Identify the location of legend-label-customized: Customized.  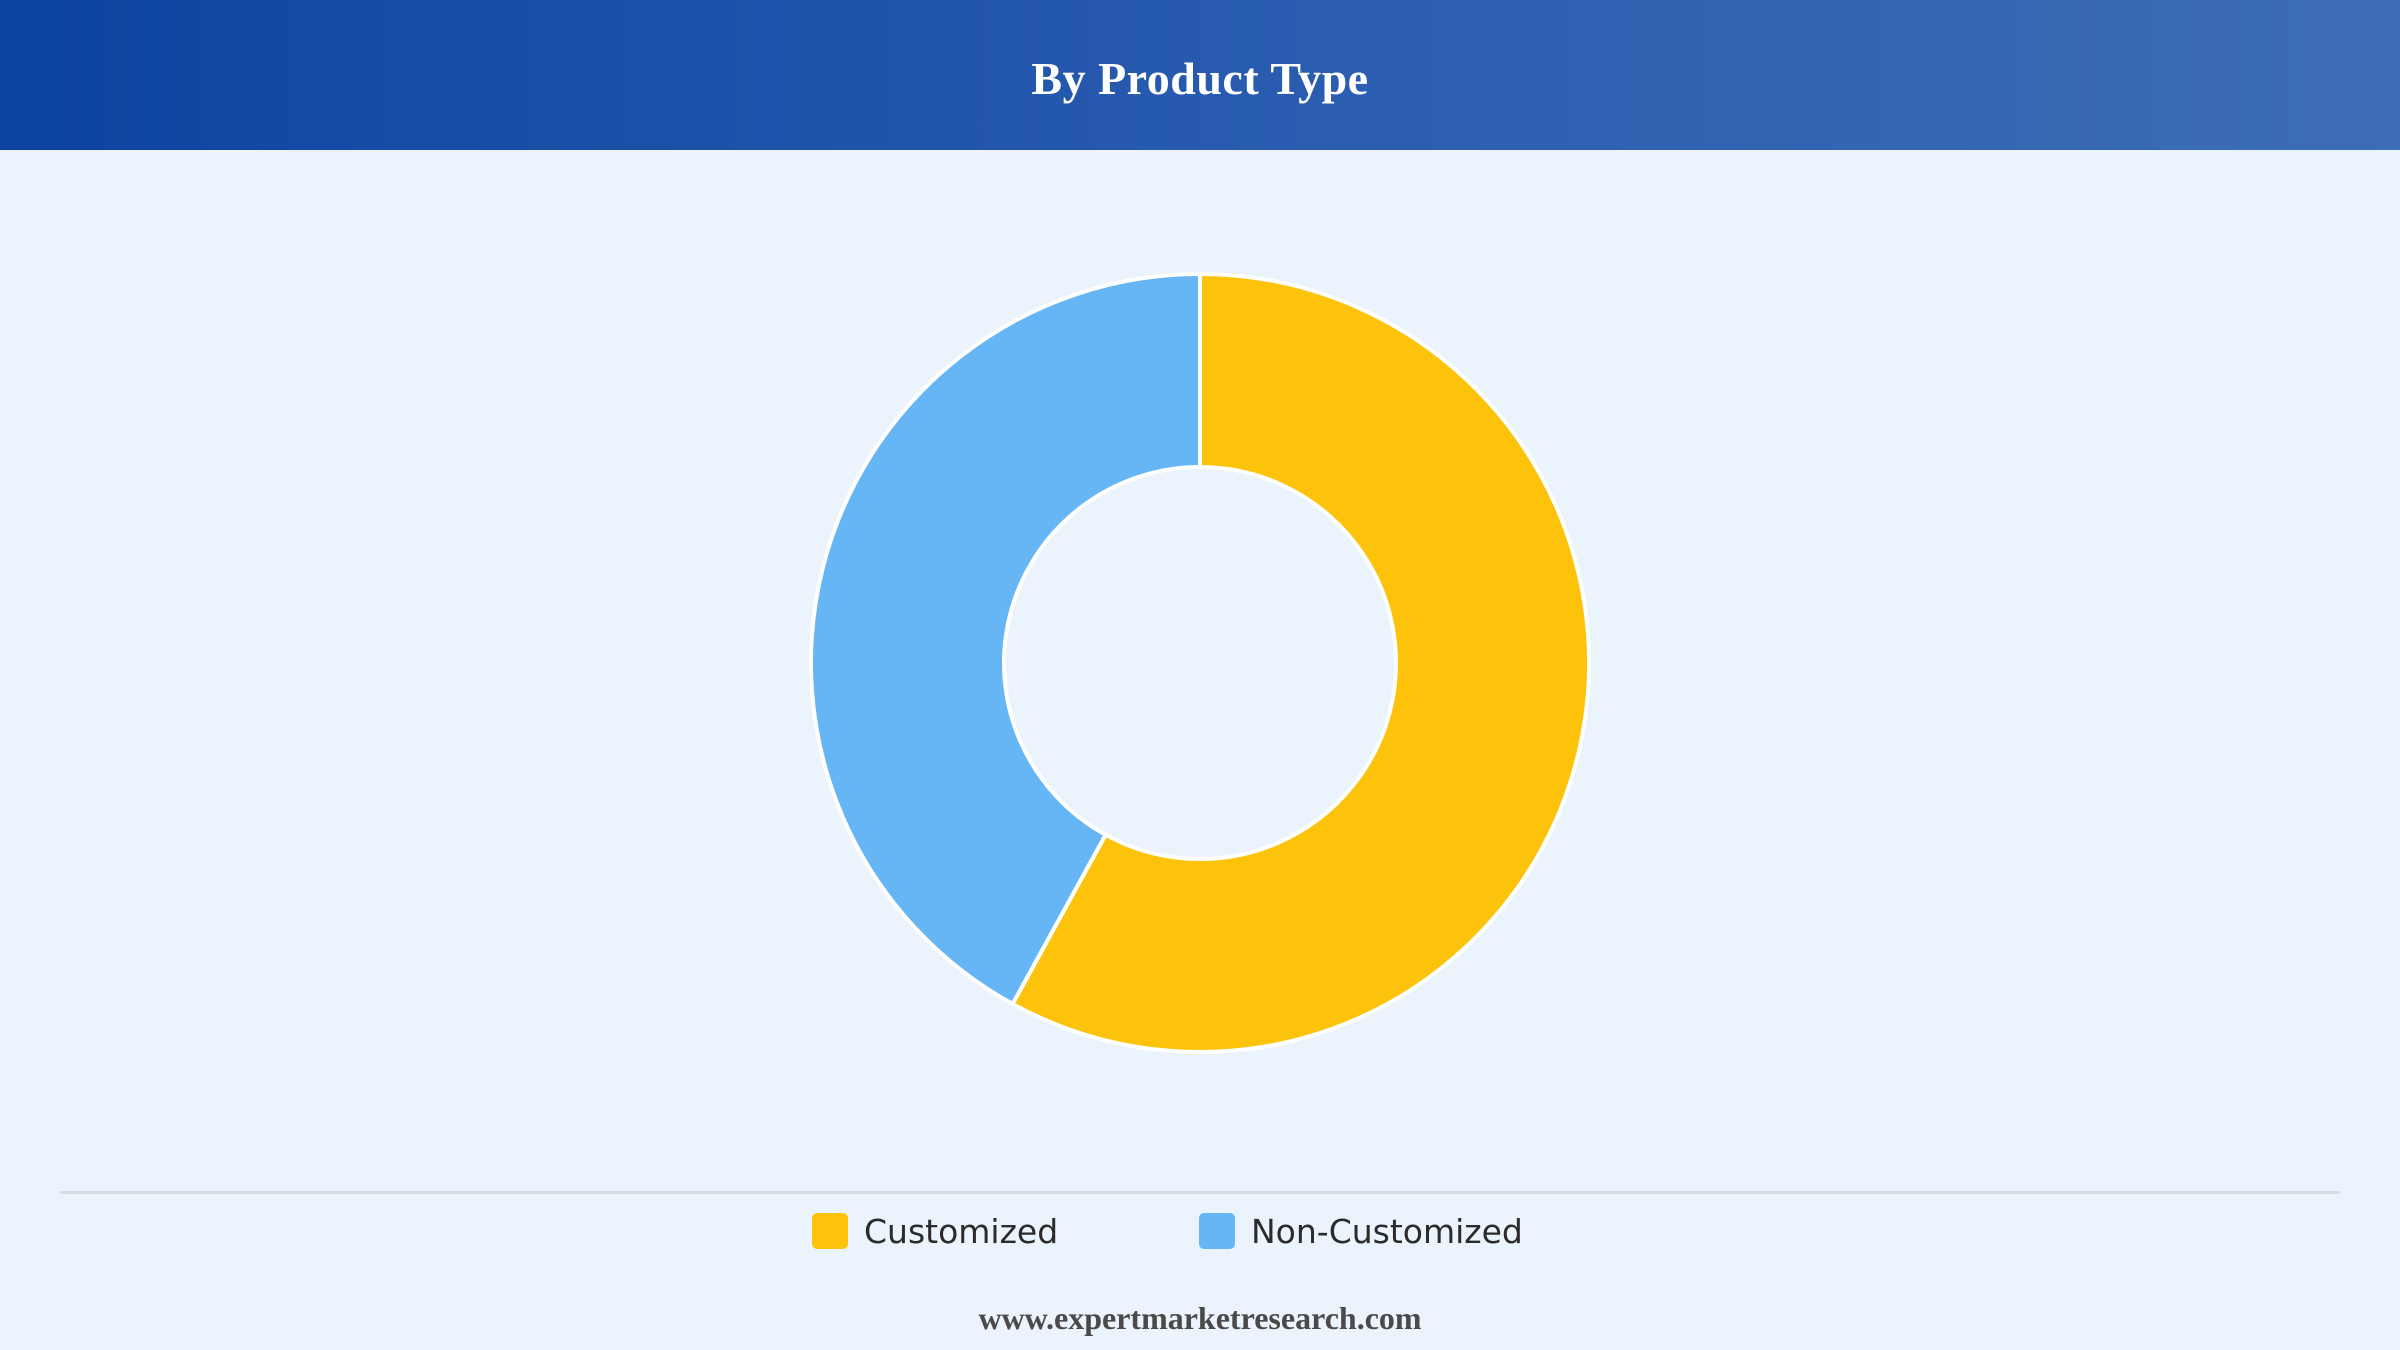
(961, 1231).